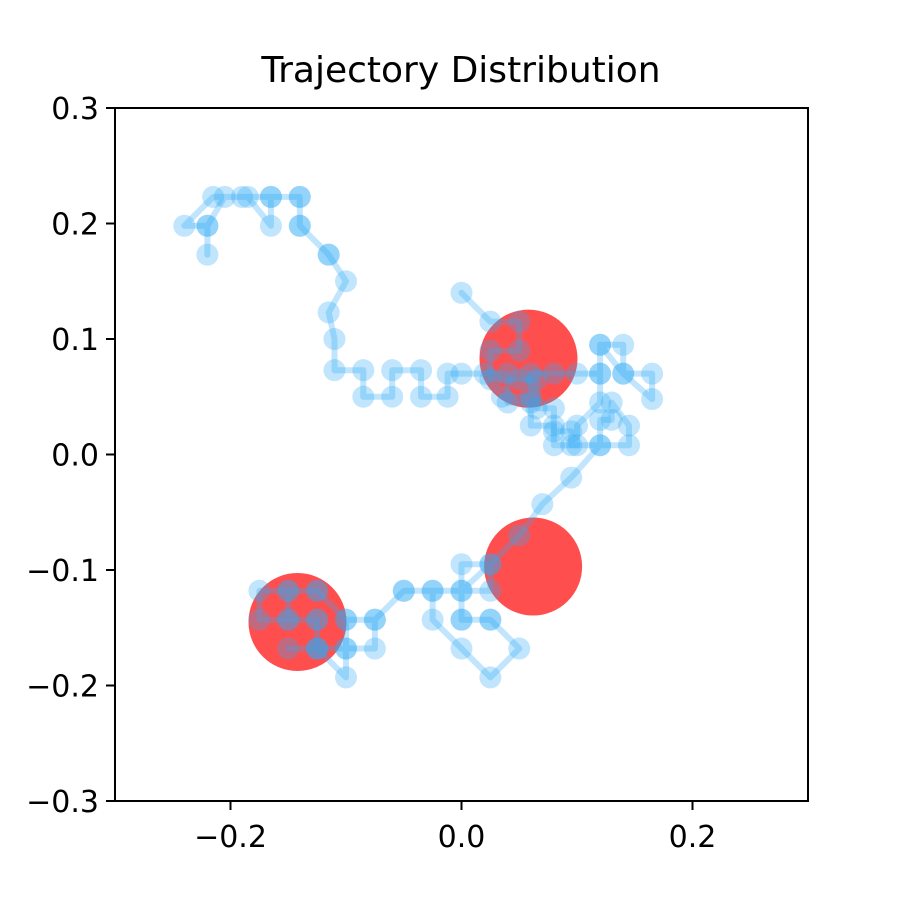  Describe the element at coordinates (230, 837) in the screenshot. I see `x-tick-label: −0.2` at that location.